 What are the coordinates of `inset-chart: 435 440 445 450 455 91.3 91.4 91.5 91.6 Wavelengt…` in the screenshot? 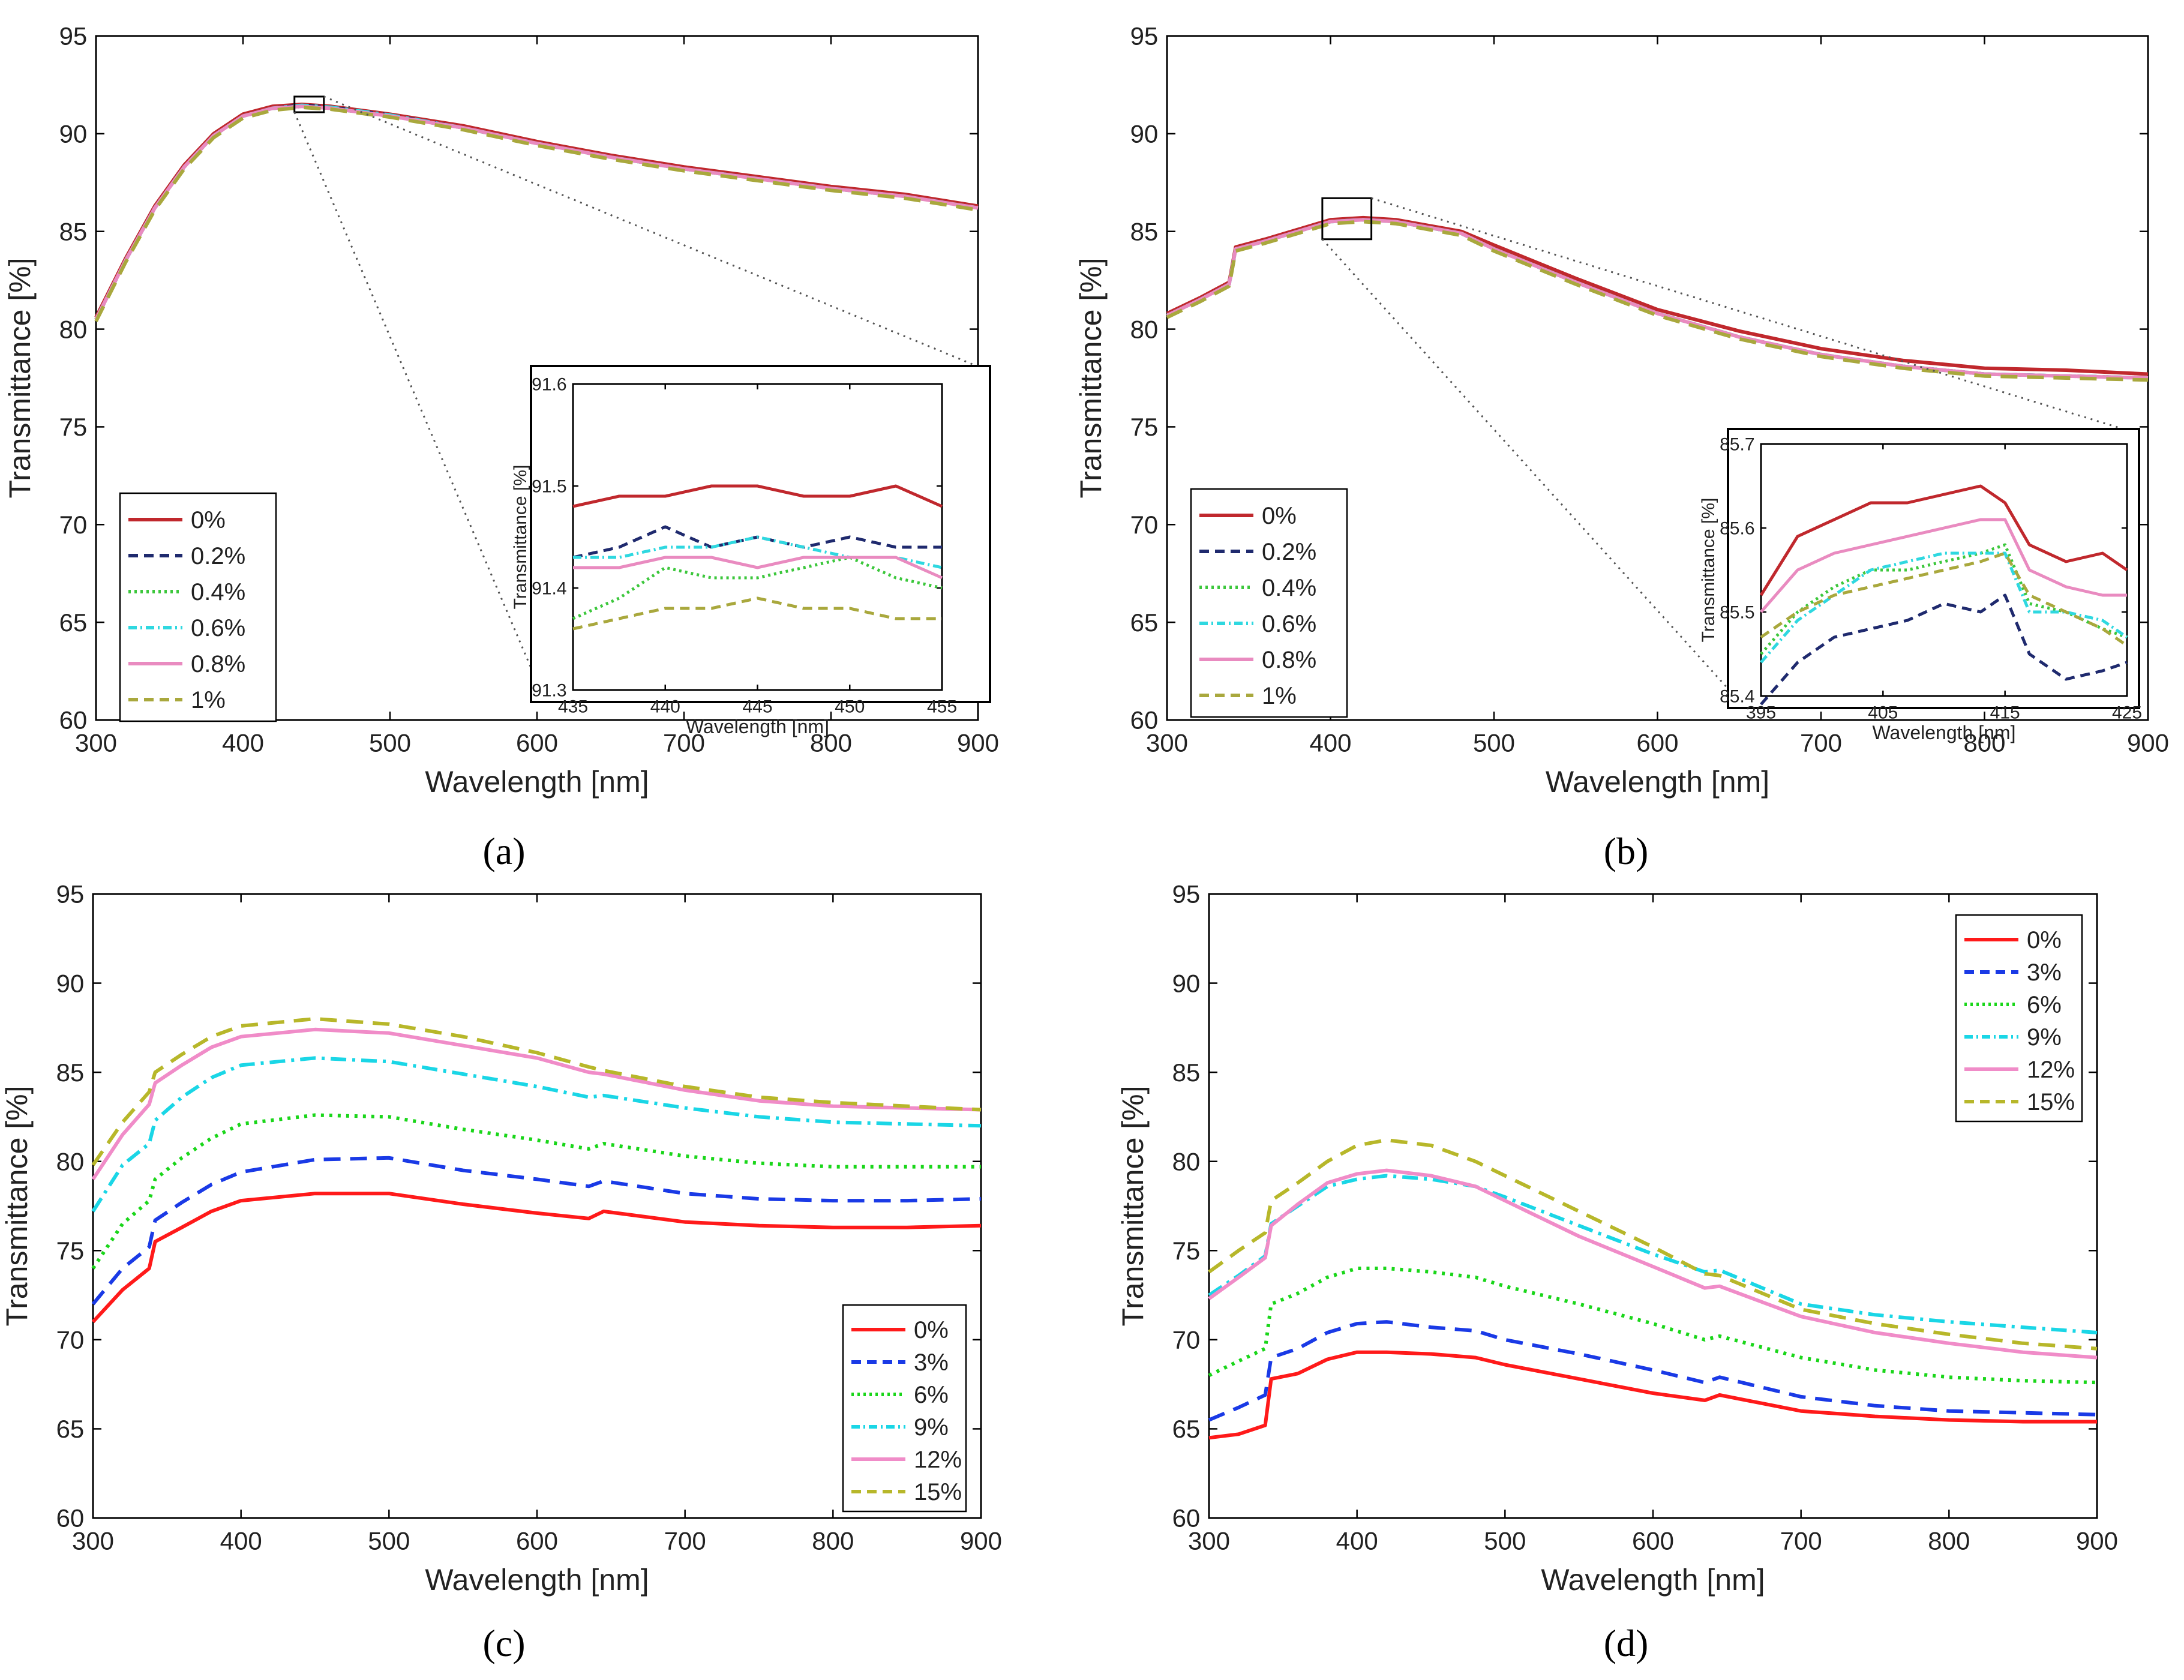 It's located at (734, 556).